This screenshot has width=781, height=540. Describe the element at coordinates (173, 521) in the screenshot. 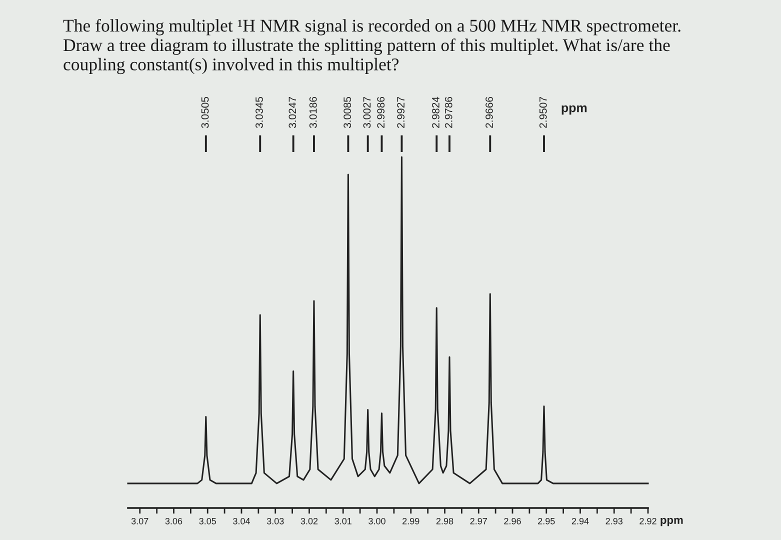

I see `x-tick-label: 3.06` at that location.